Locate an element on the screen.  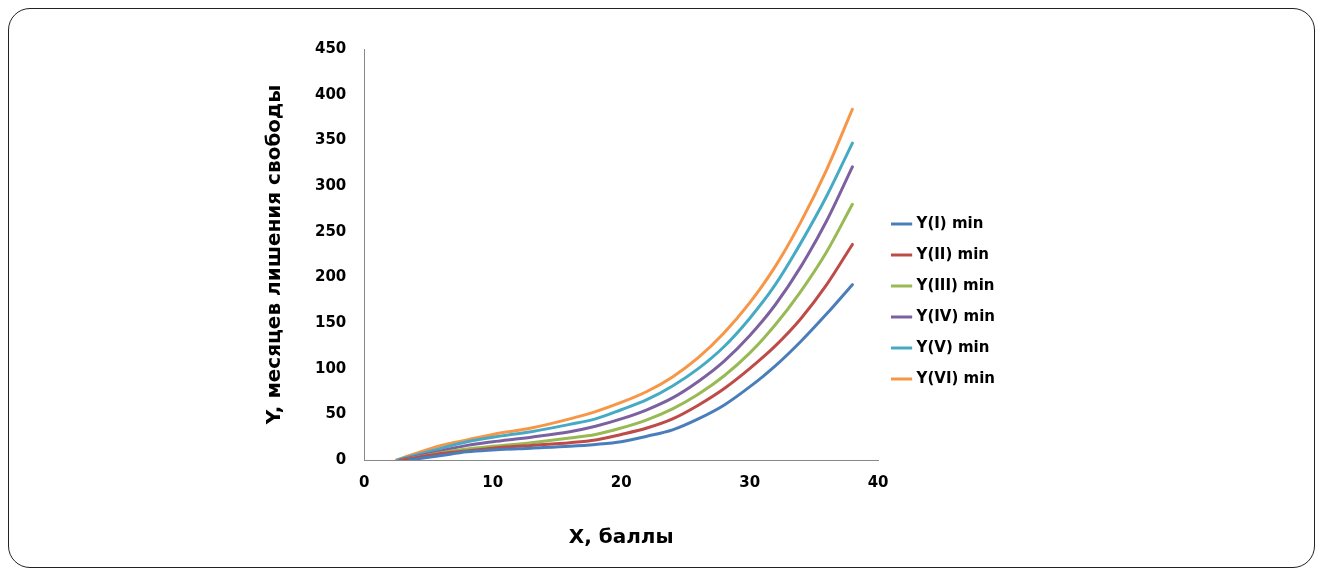
x-tick-label: 30 is located at coordinates (750, 481).